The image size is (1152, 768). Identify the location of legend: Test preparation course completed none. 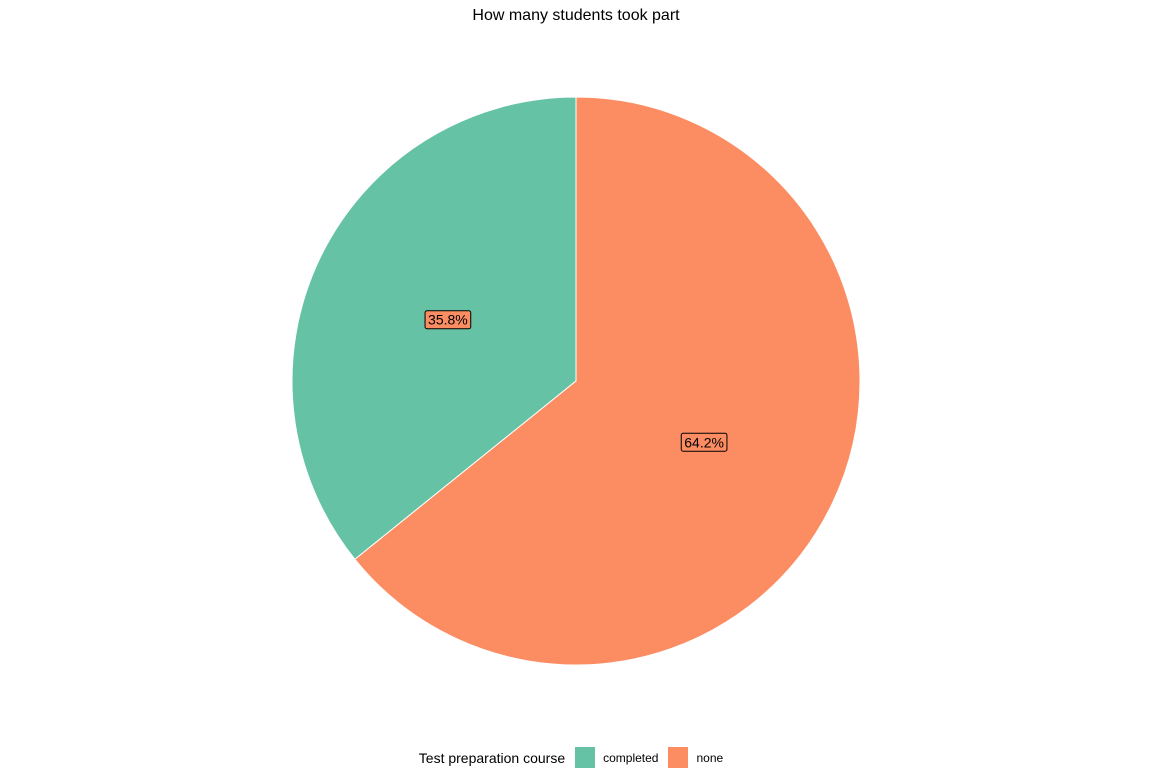
(576, 756).